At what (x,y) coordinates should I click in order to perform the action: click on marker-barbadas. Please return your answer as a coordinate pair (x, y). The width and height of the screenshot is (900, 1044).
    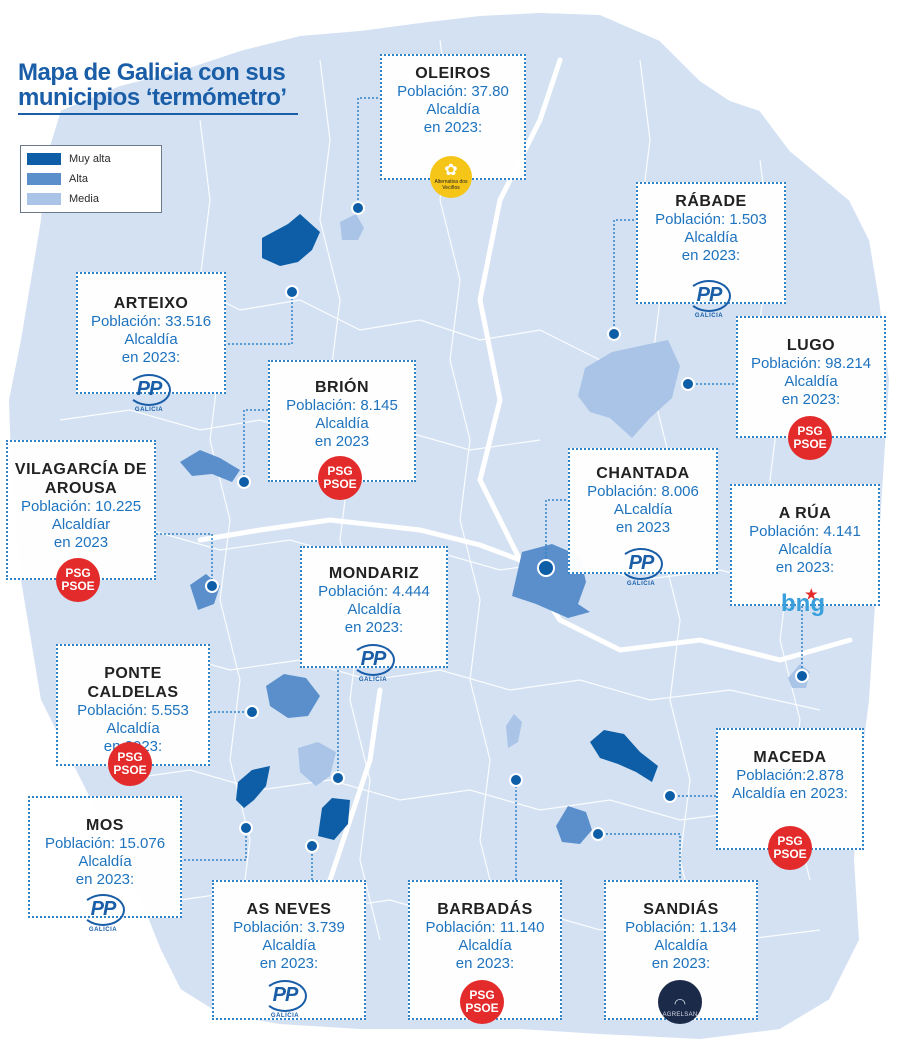
    Looking at the image, I should click on (516, 780).